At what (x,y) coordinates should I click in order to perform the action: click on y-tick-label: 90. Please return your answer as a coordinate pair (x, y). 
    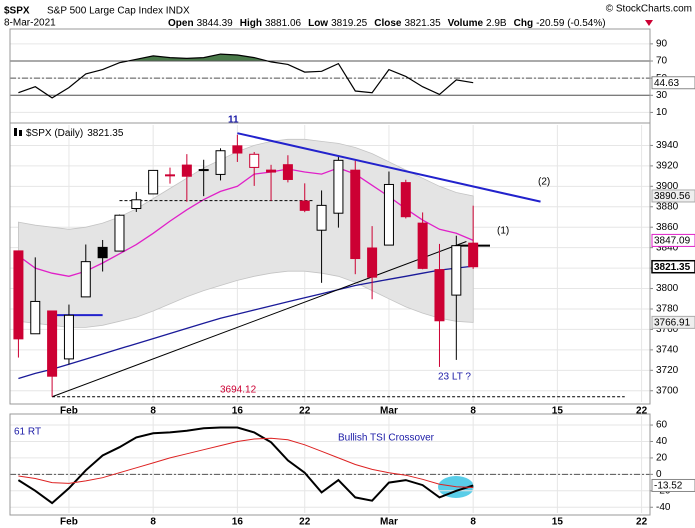
    Looking at the image, I should click on (662, 43).